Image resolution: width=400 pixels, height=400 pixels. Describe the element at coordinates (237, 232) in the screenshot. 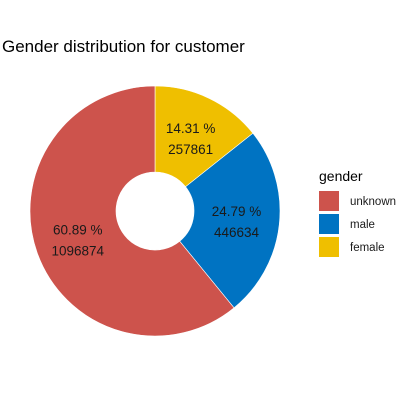

I see `slice-count-label-male: 446634` at that location.